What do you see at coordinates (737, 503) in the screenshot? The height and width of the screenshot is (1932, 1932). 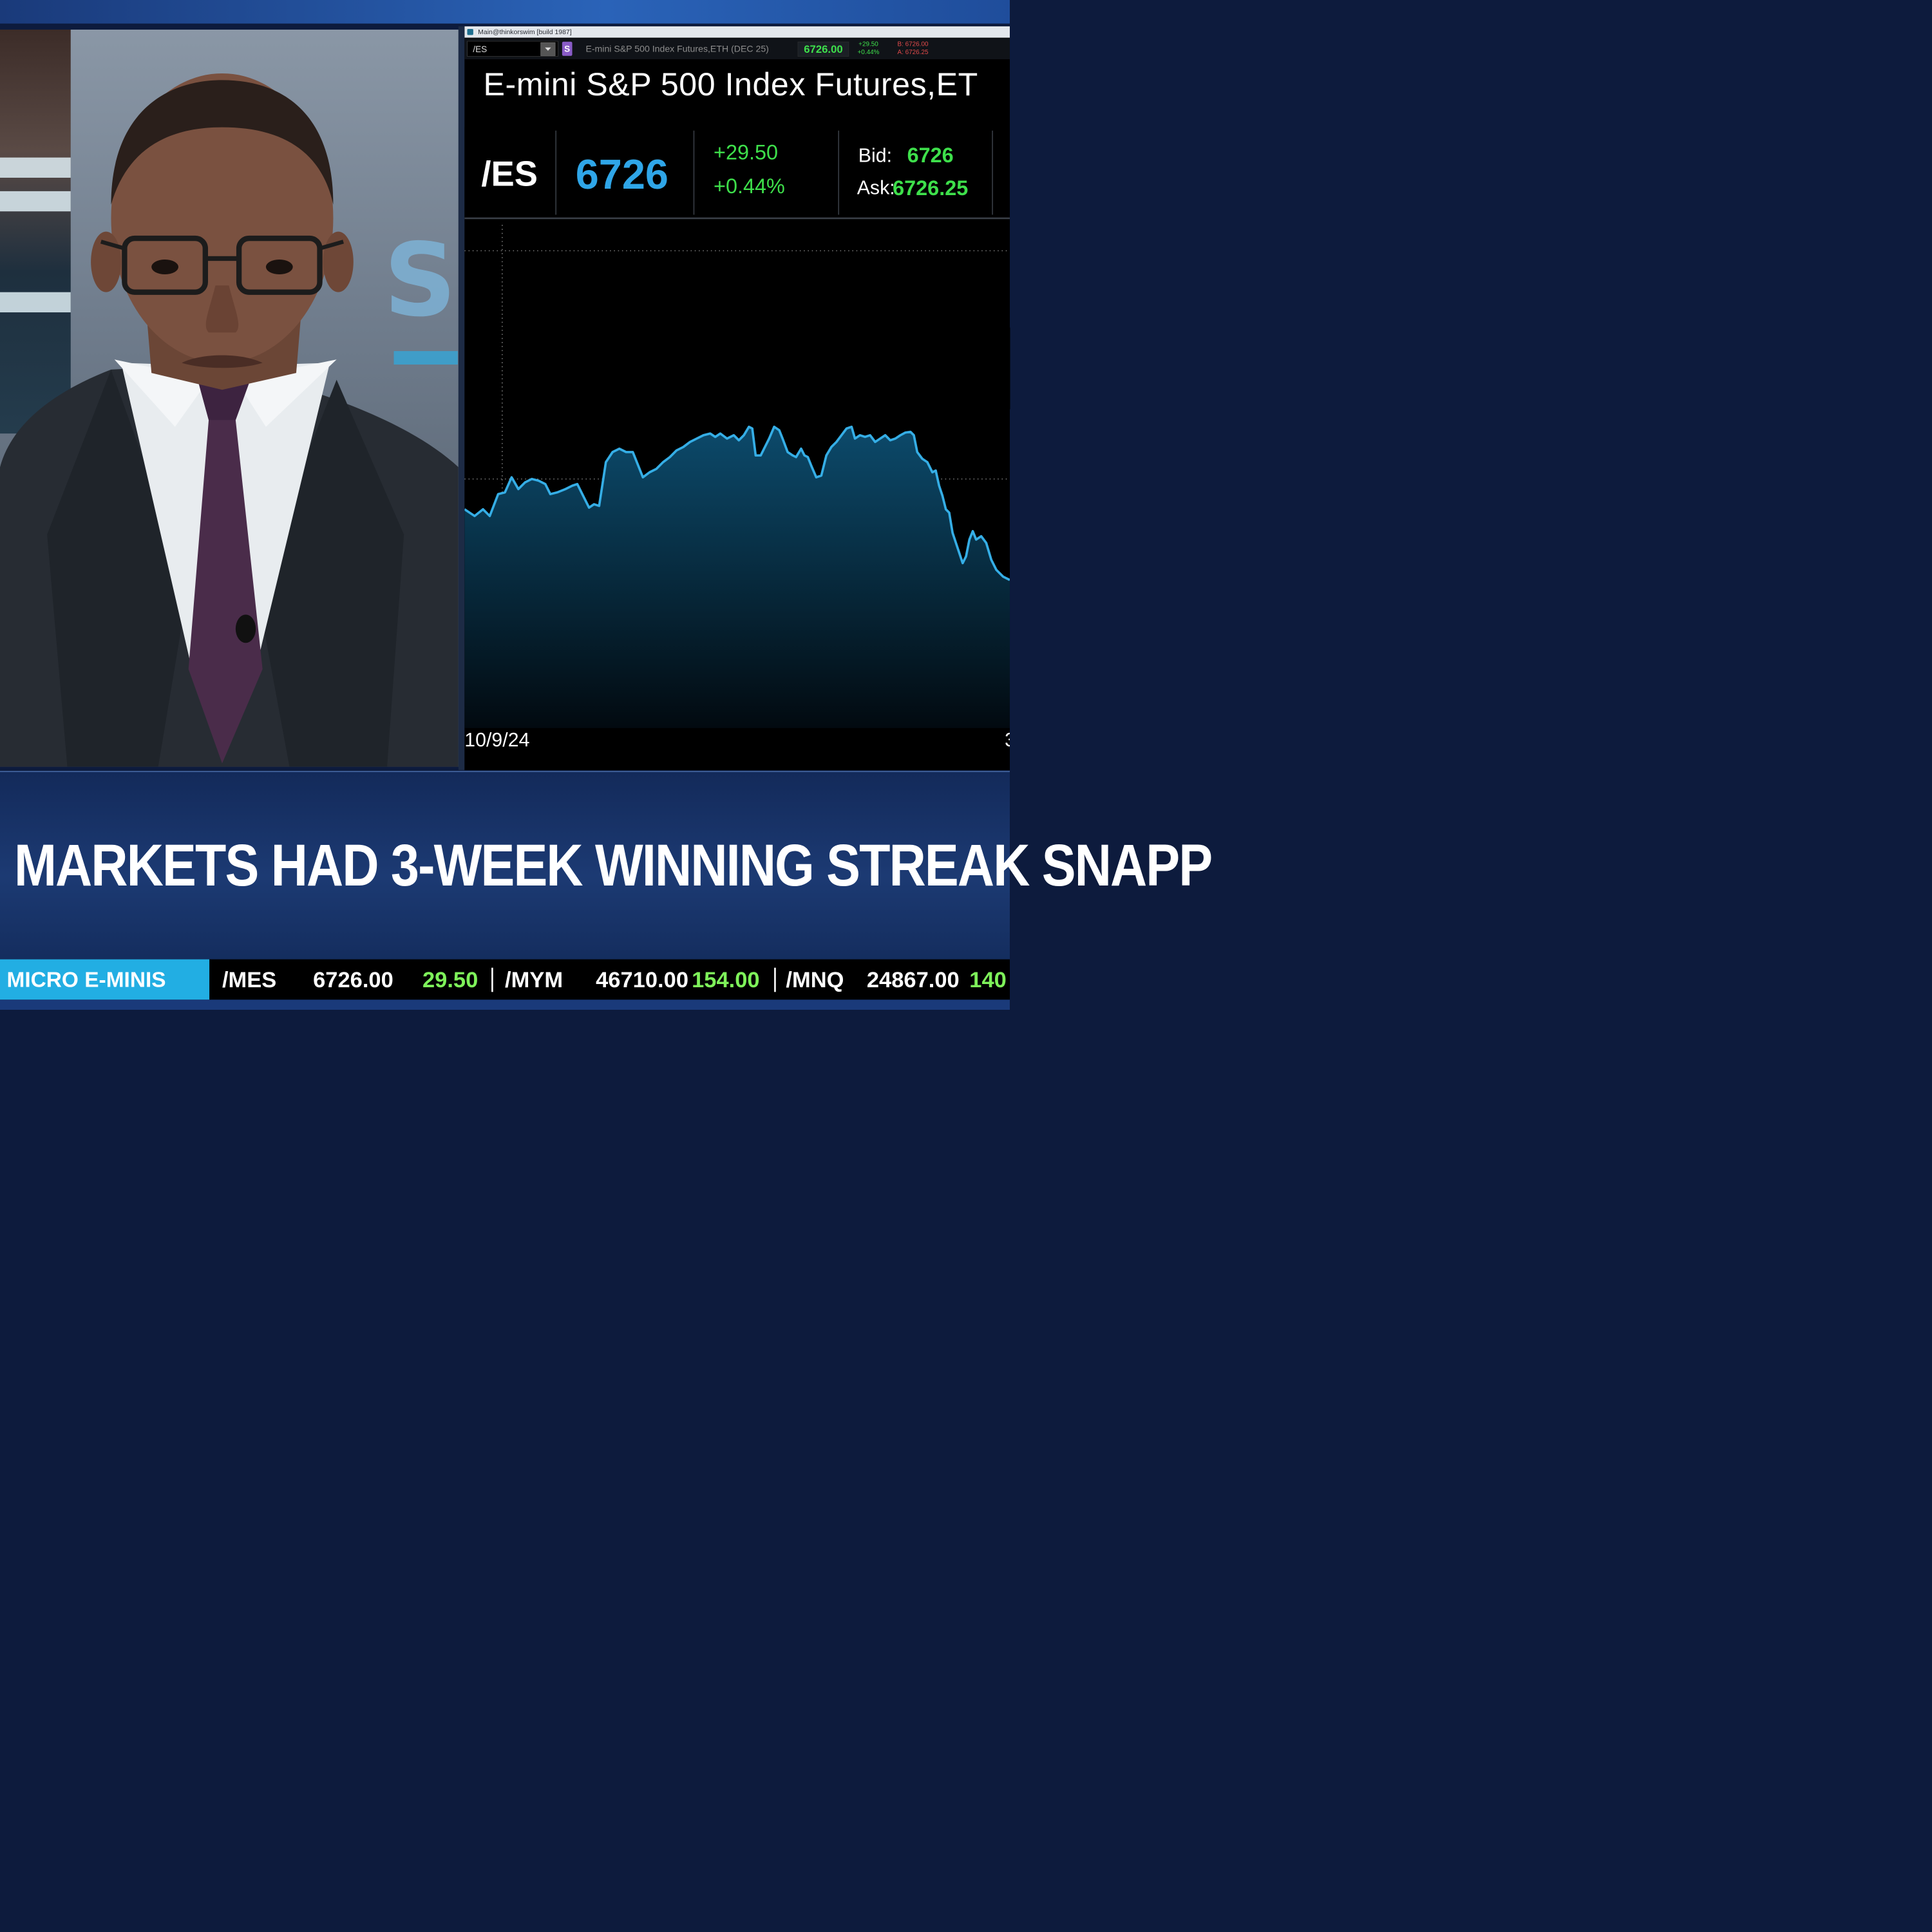 I see `price-line` at bounding box center [737, 503].